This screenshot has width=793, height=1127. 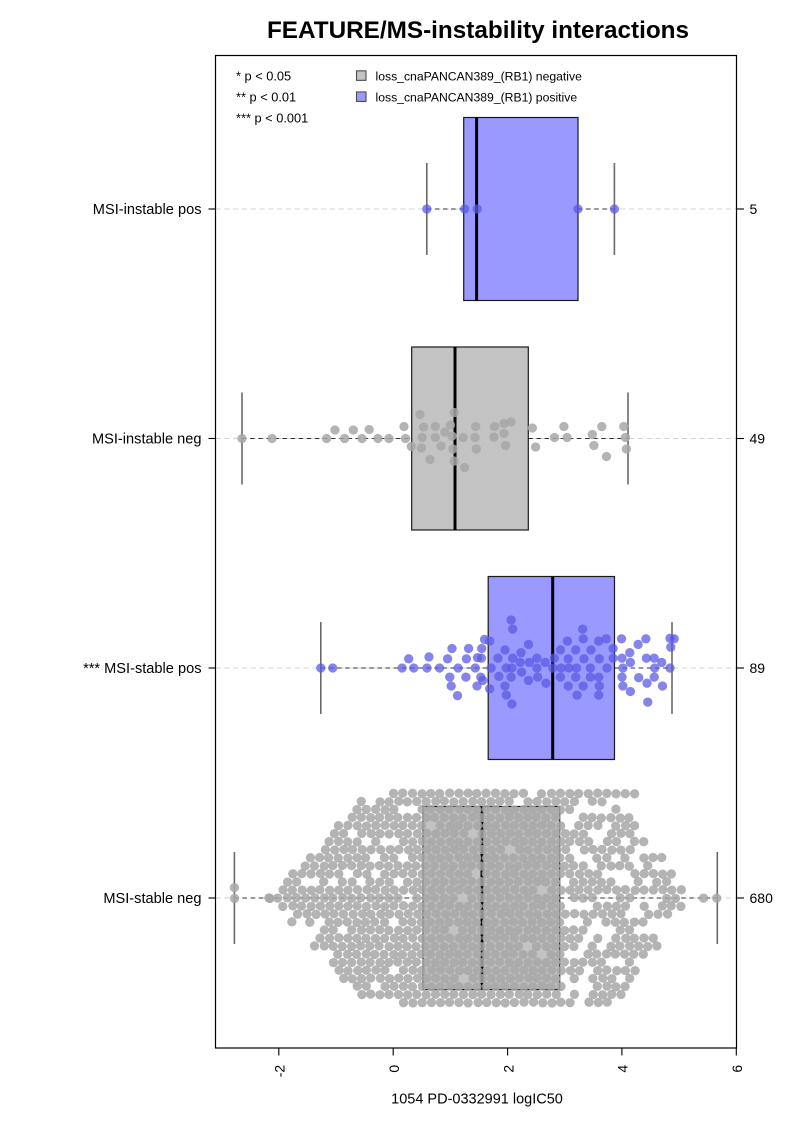 What do you see at coordinates (758, 438) in the screenshot?
I see `svg-text: 49` at bounding box center [758, 438].